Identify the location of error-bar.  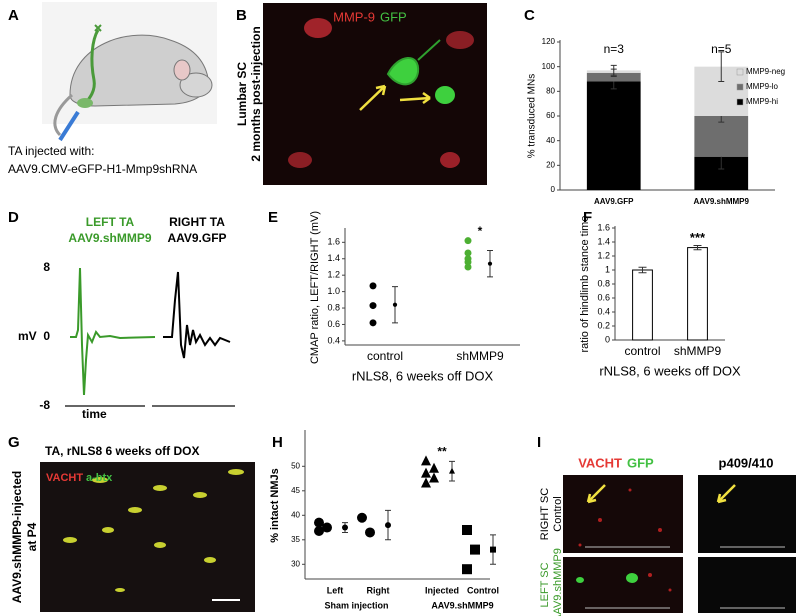
(613, 70).